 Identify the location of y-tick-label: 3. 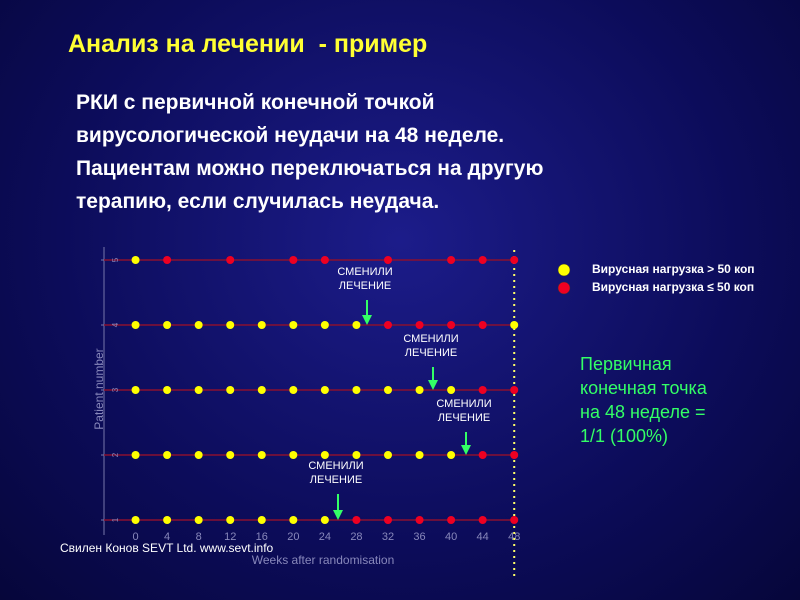
(115, 389).